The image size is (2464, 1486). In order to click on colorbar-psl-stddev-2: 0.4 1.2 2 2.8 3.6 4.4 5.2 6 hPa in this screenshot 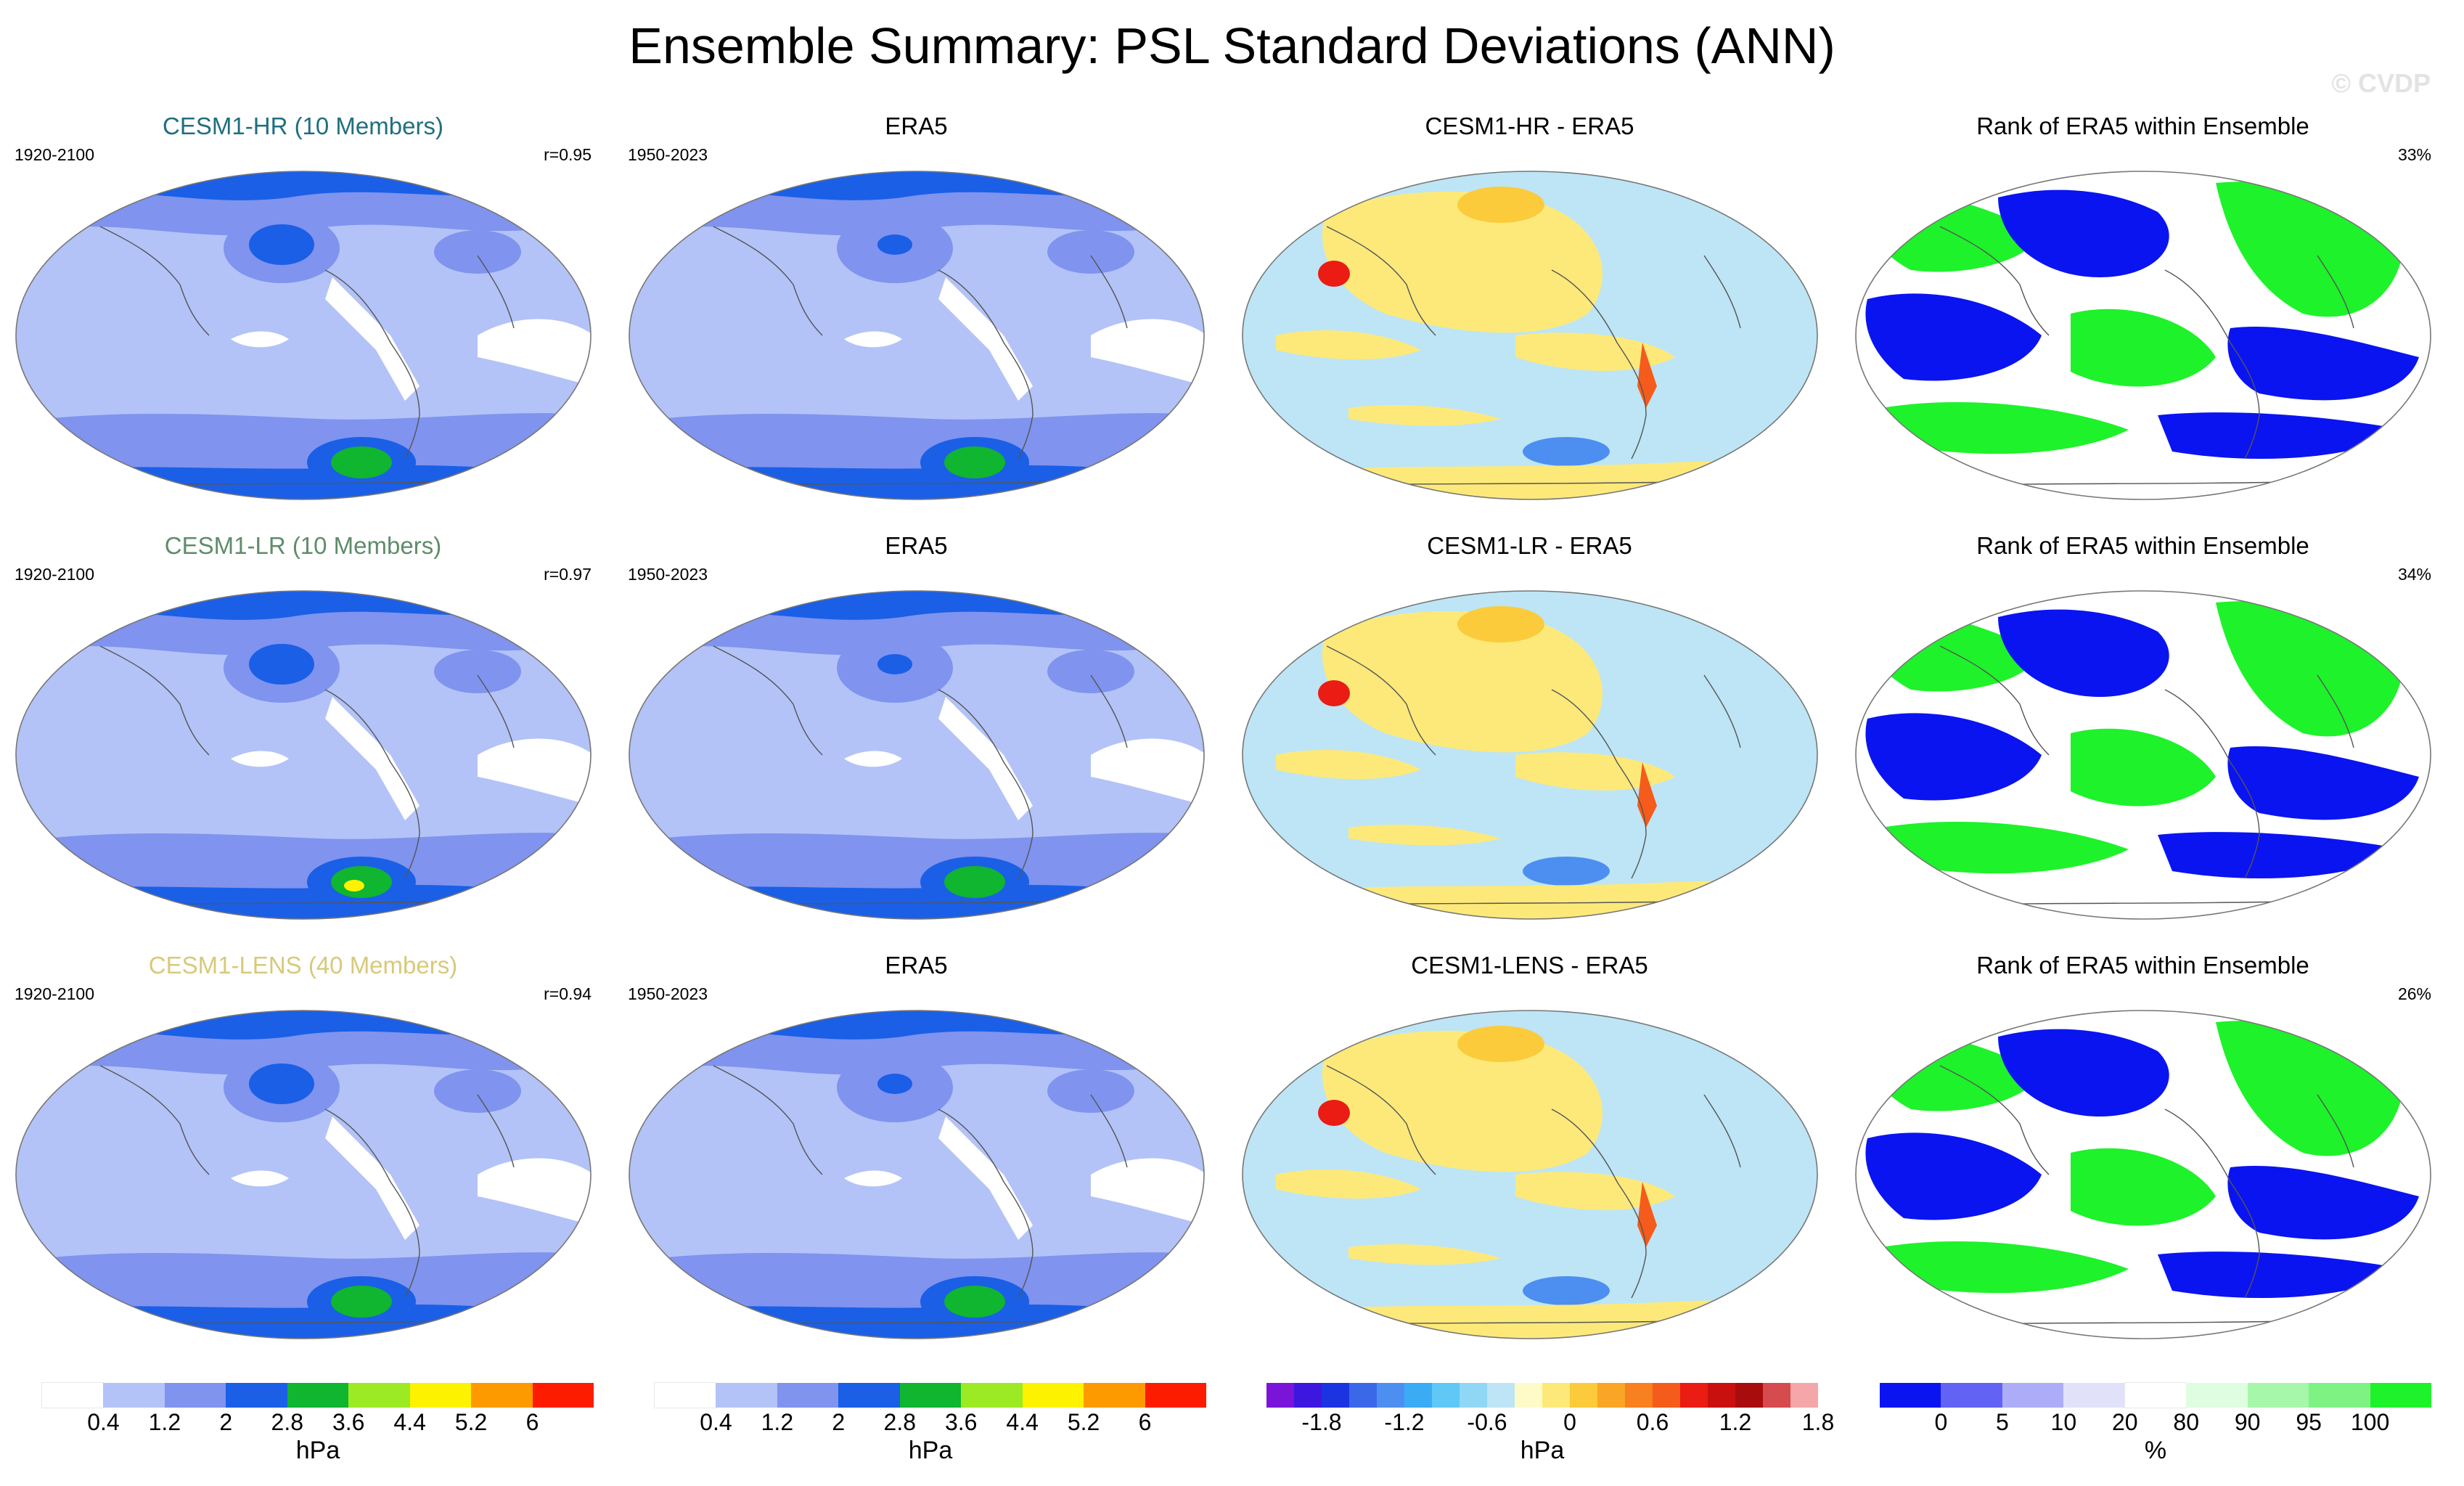, I will do `click(929, 1423)`.